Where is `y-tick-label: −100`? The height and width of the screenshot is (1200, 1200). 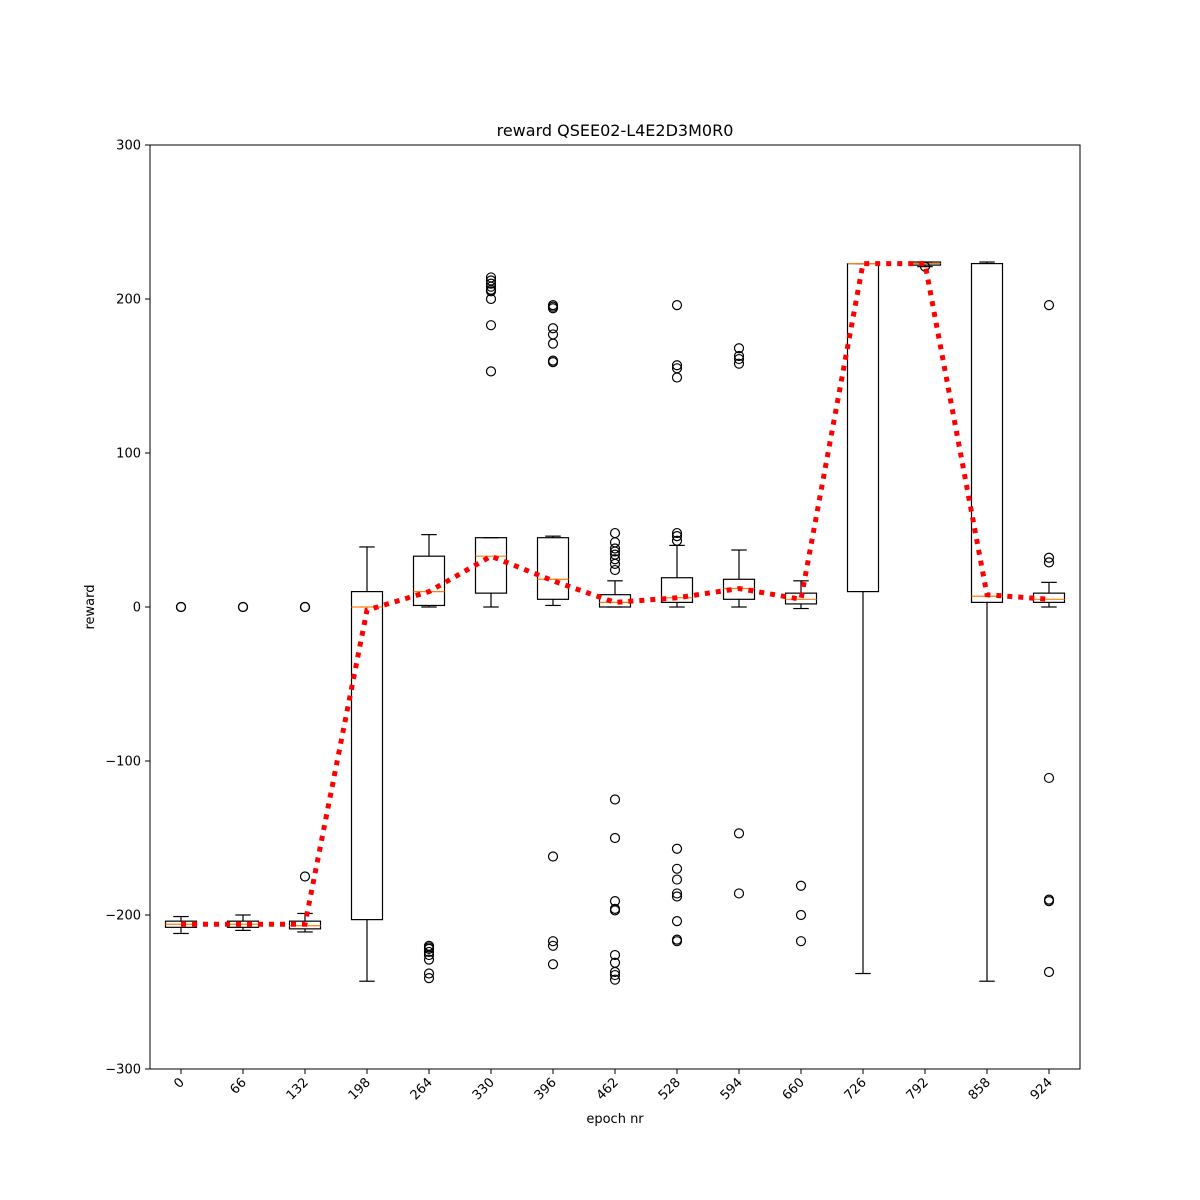
y-tick-label: −100 is located at coordinates (123, 762).